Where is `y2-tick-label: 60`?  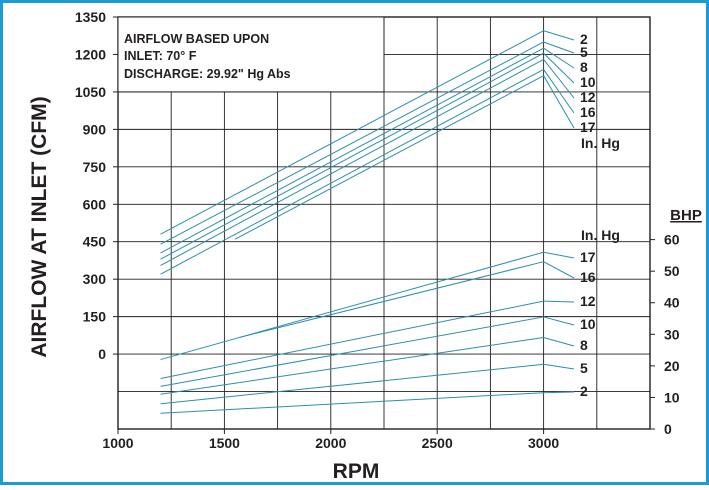 y2-tick-label: 60 is located at coordinates (672, 240).